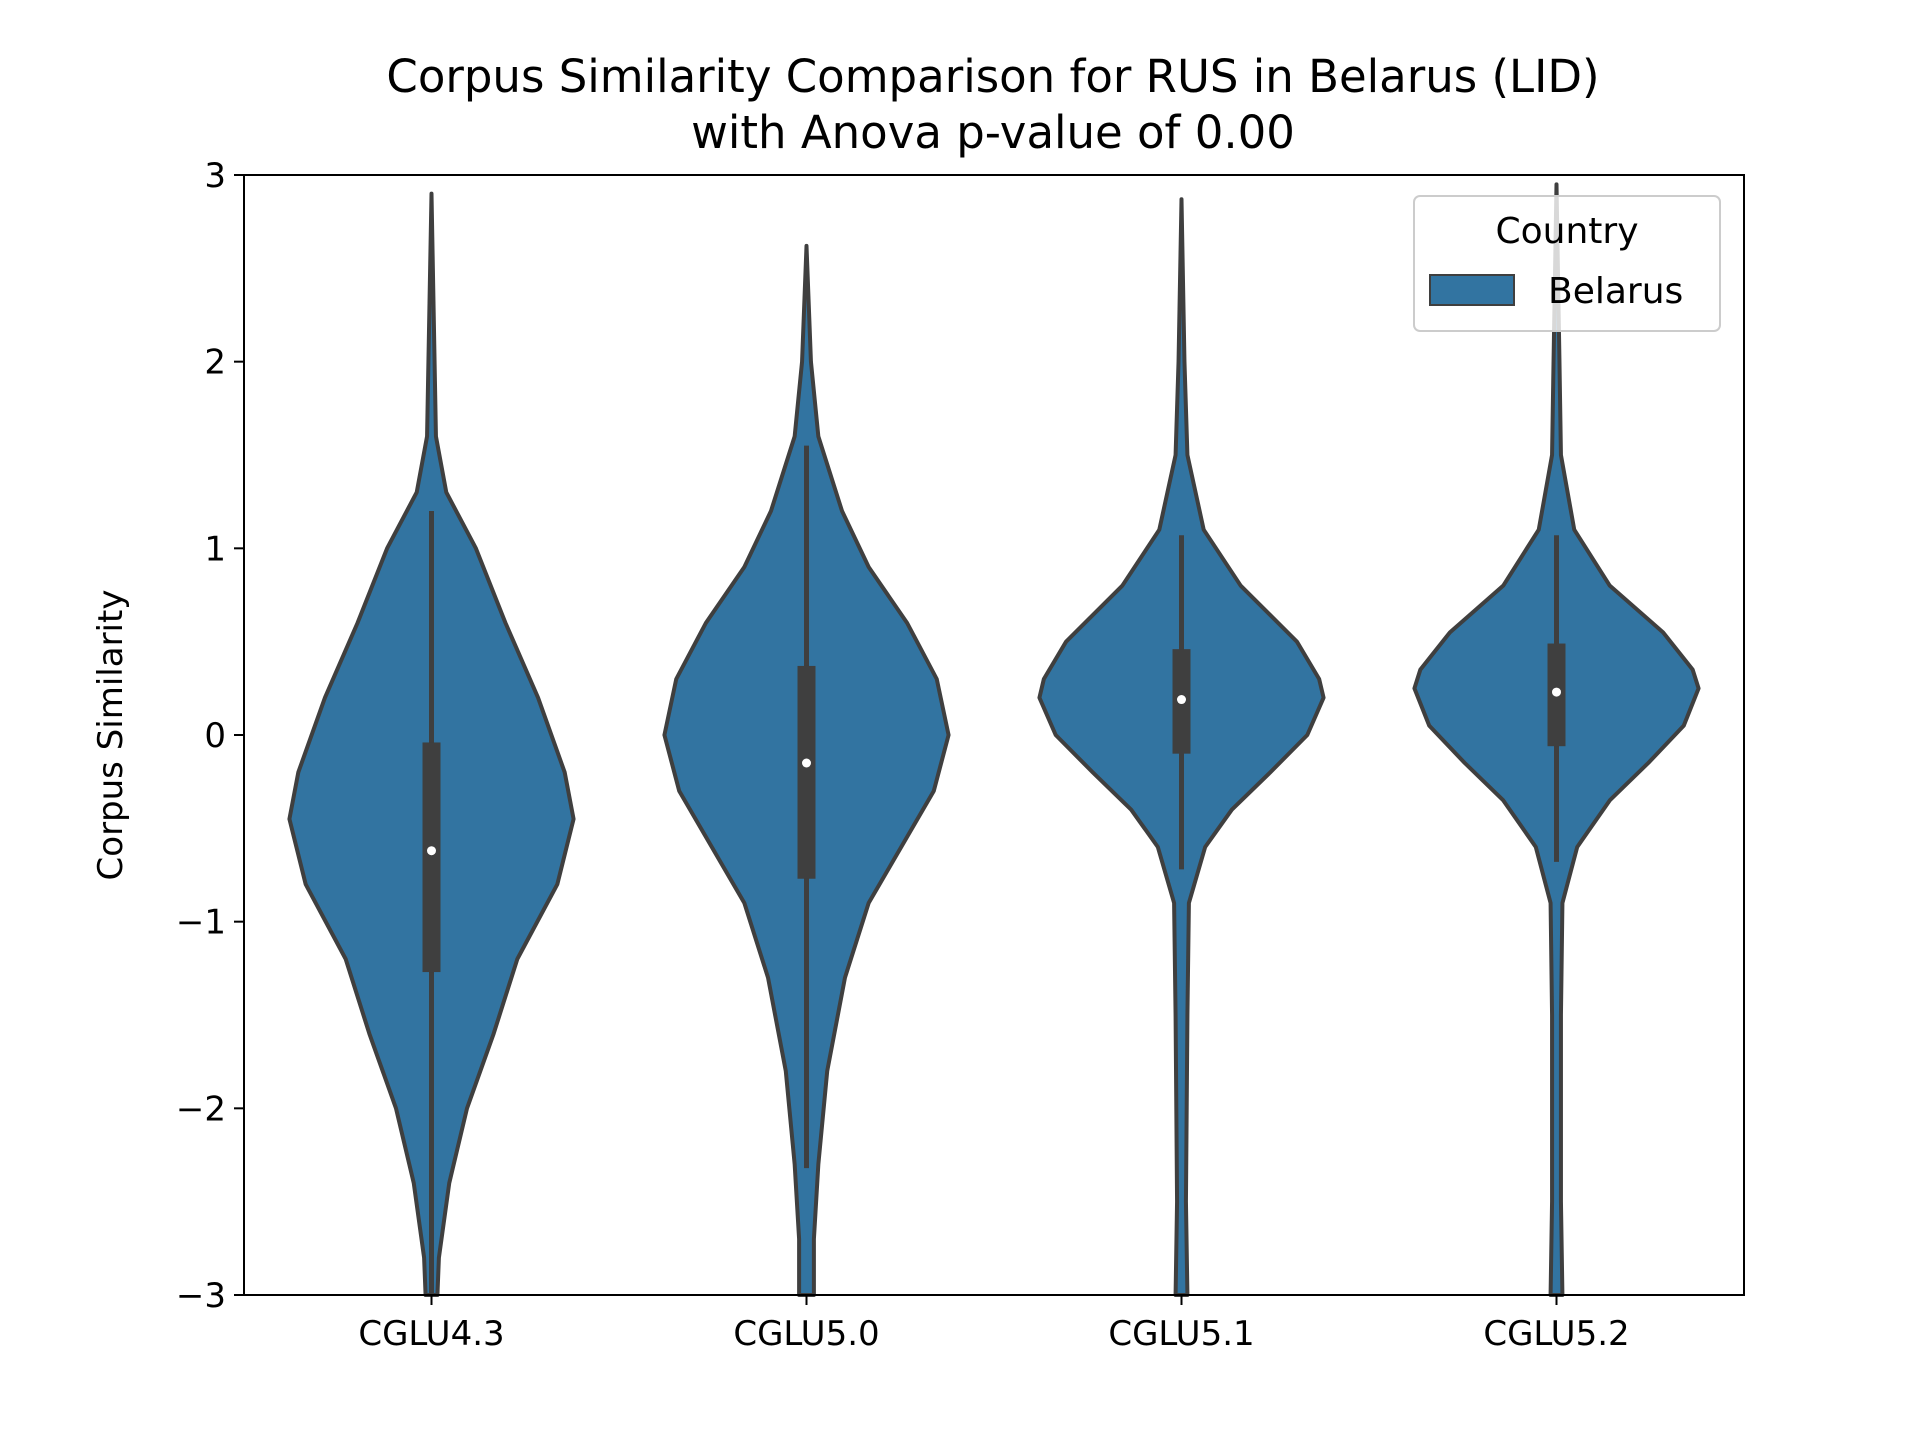  I want to click on y-tick-label: 2, so click(215, 363).